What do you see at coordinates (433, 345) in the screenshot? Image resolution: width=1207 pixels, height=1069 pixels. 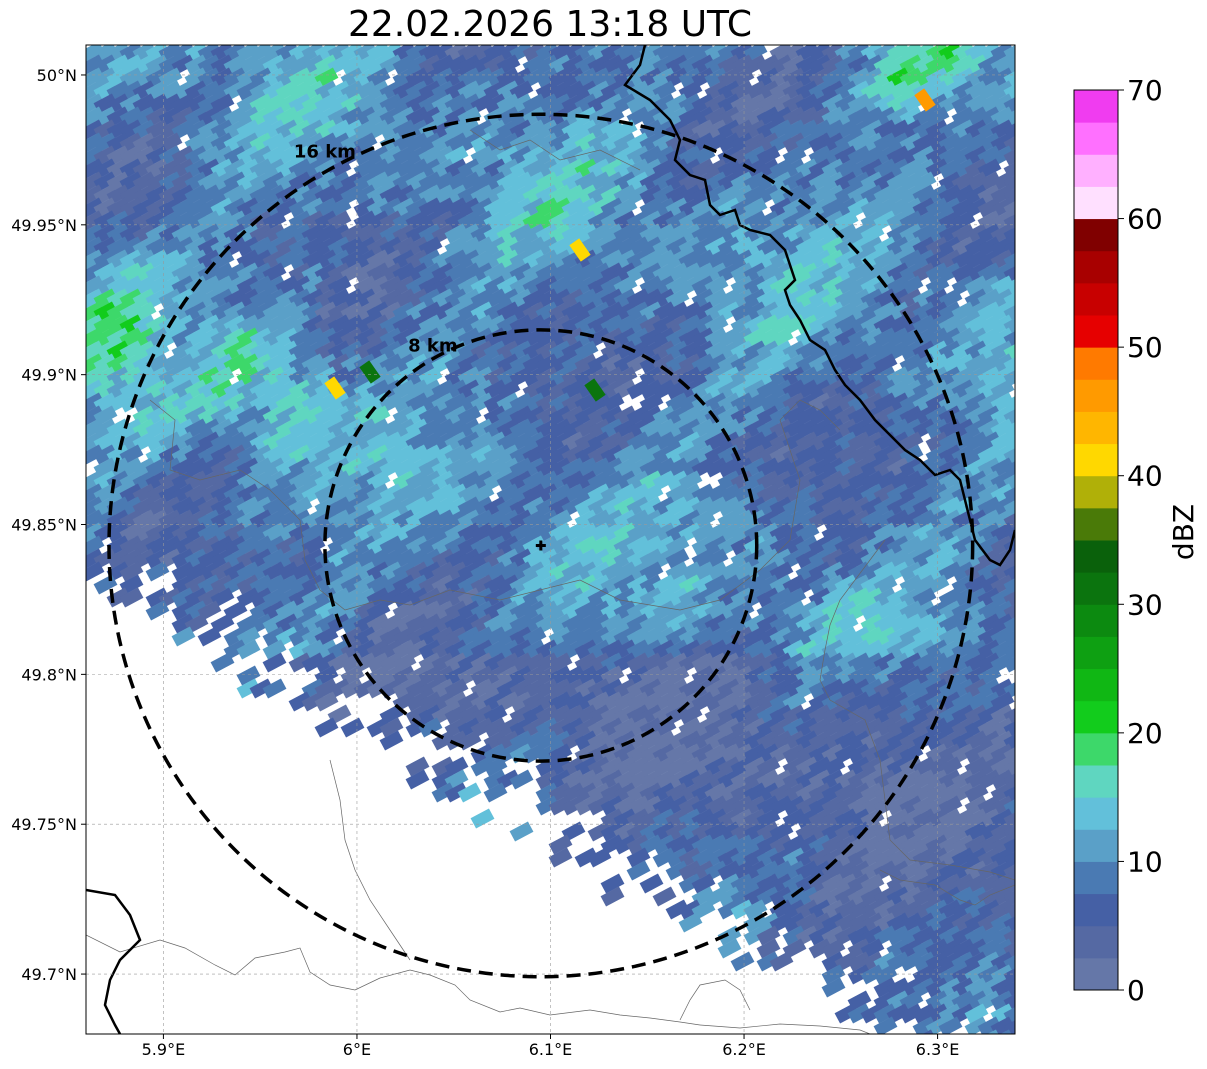 I see `range-ring-label: 8 km` at bounding box center [433, 345].